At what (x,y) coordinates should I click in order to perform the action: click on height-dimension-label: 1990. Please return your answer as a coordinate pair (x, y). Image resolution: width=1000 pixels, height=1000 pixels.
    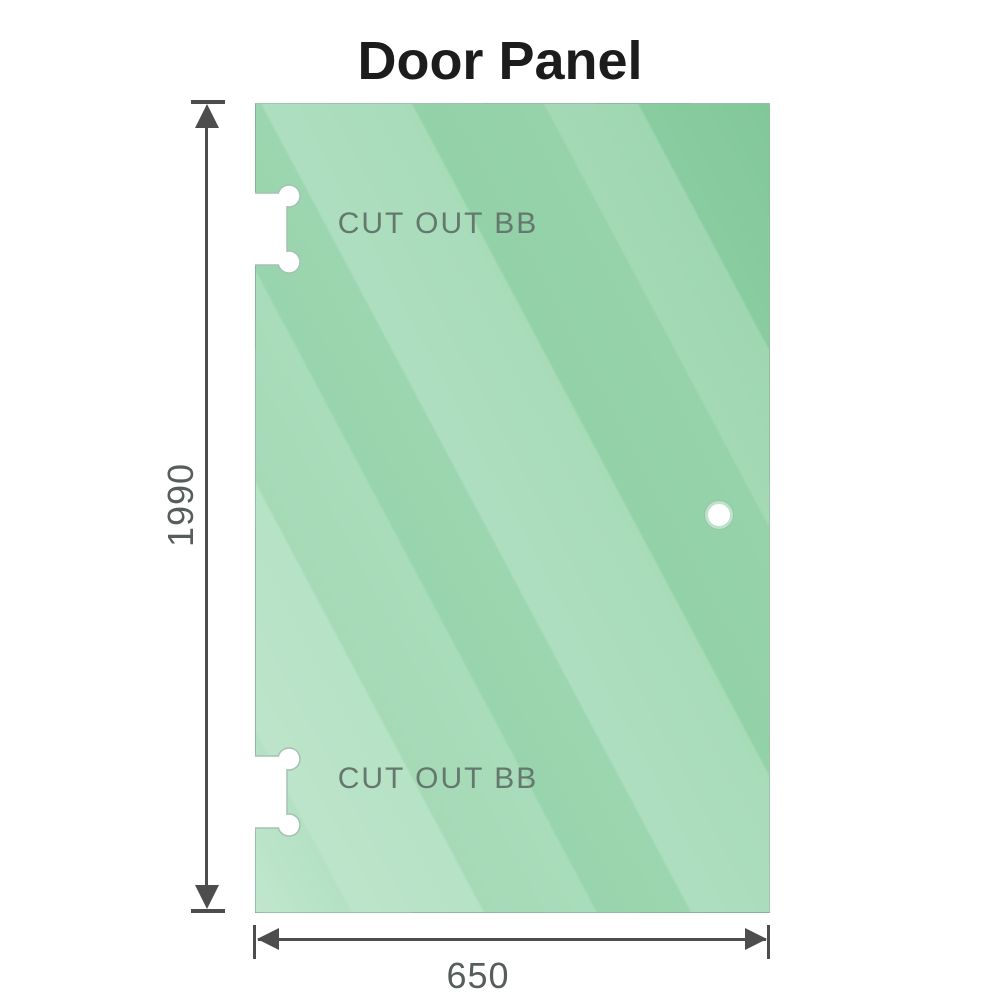
    Looking at the image, I should click on (180, 505).